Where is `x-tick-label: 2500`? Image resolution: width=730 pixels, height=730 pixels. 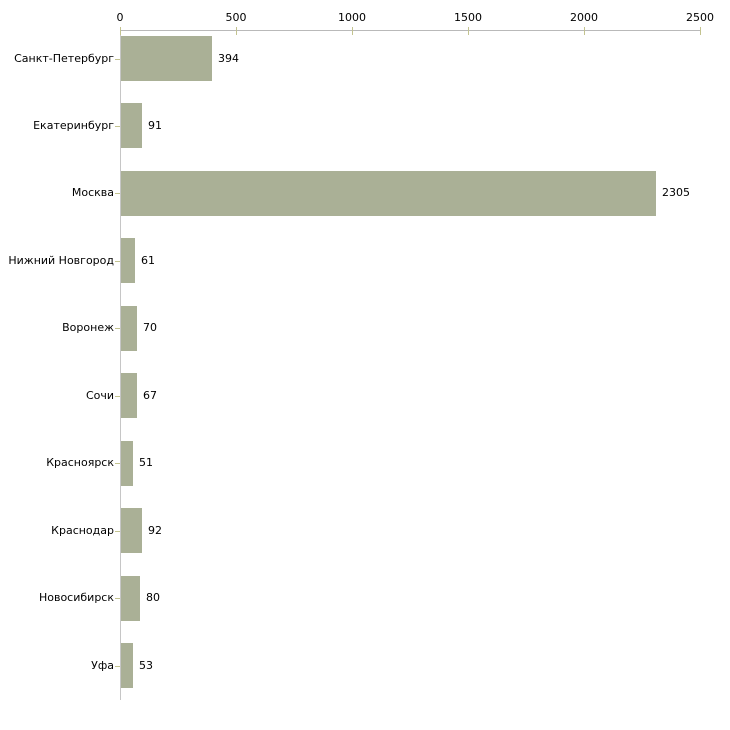 x-tick-label: 2500 is located at coordinates (700, 17).